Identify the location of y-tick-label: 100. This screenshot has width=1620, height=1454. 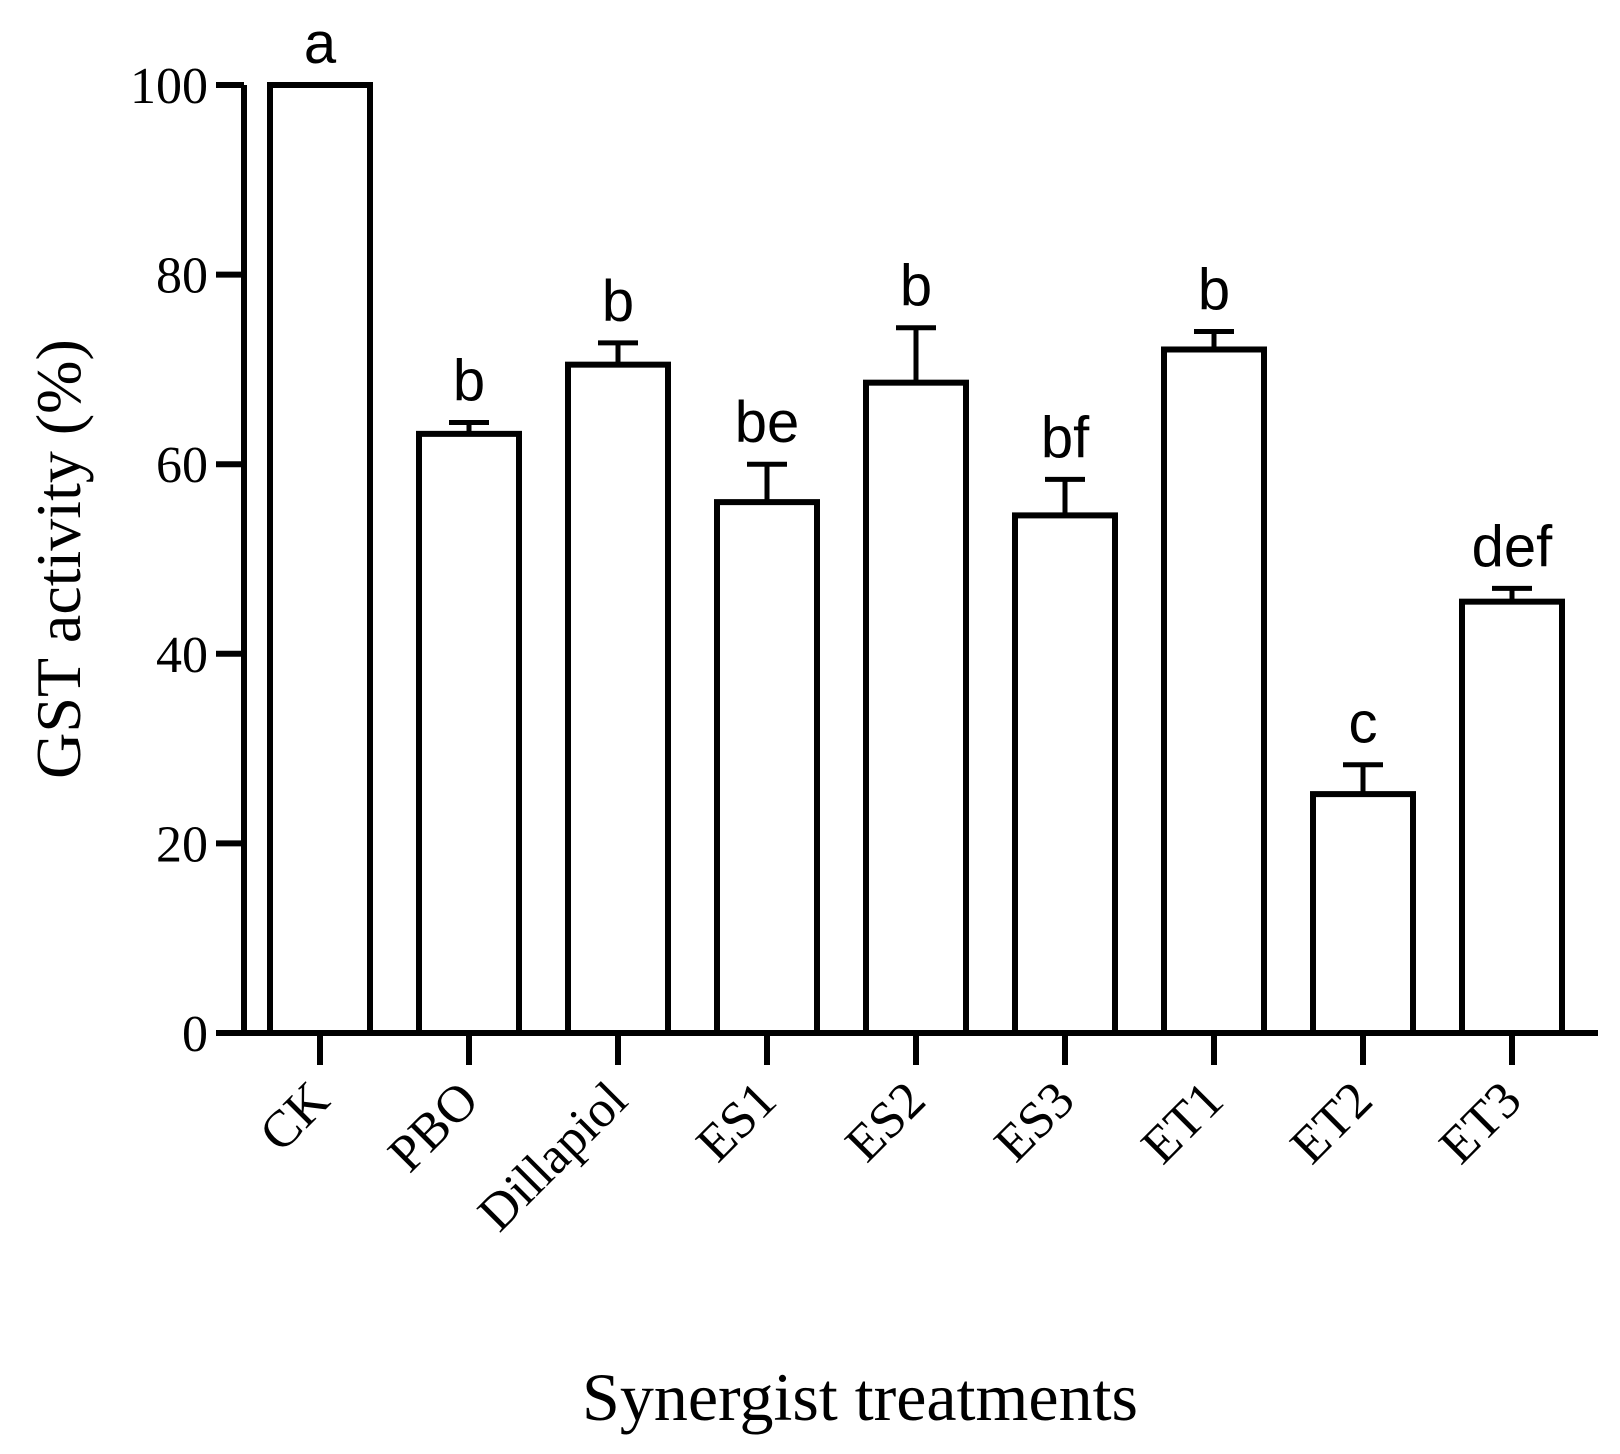
(169, 86).